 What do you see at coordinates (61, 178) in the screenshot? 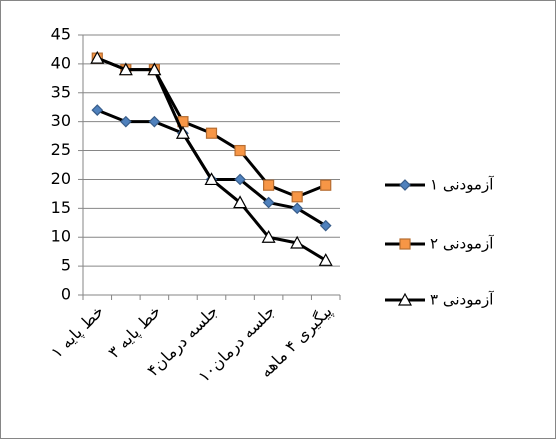
I see `y-tick-label: 20` at bounding box center [61, 178].